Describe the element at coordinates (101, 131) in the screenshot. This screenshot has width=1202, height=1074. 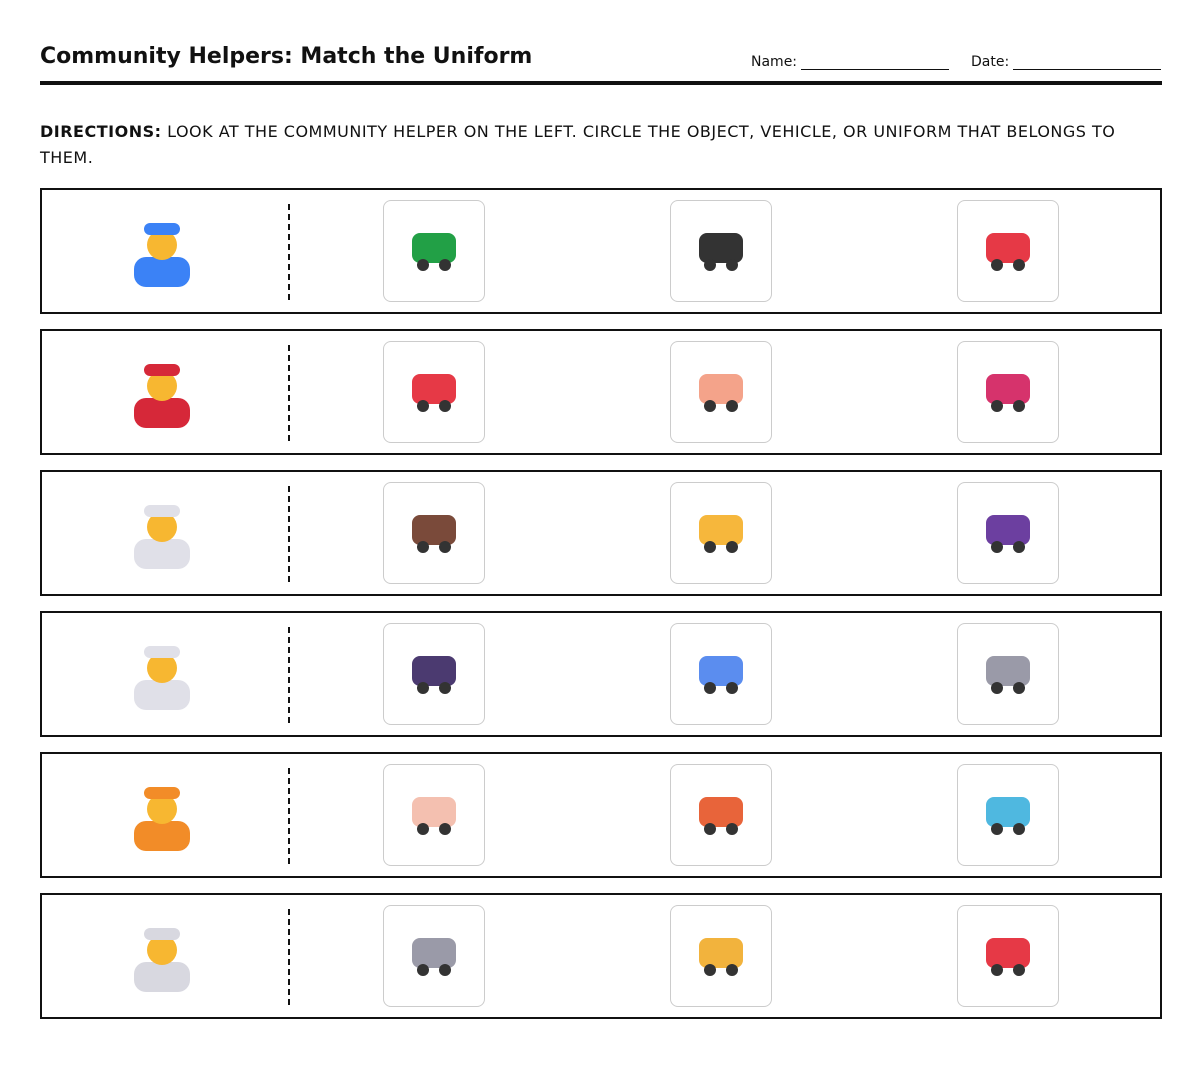
I see `directions-label: DIRECTIONS:` at that location.